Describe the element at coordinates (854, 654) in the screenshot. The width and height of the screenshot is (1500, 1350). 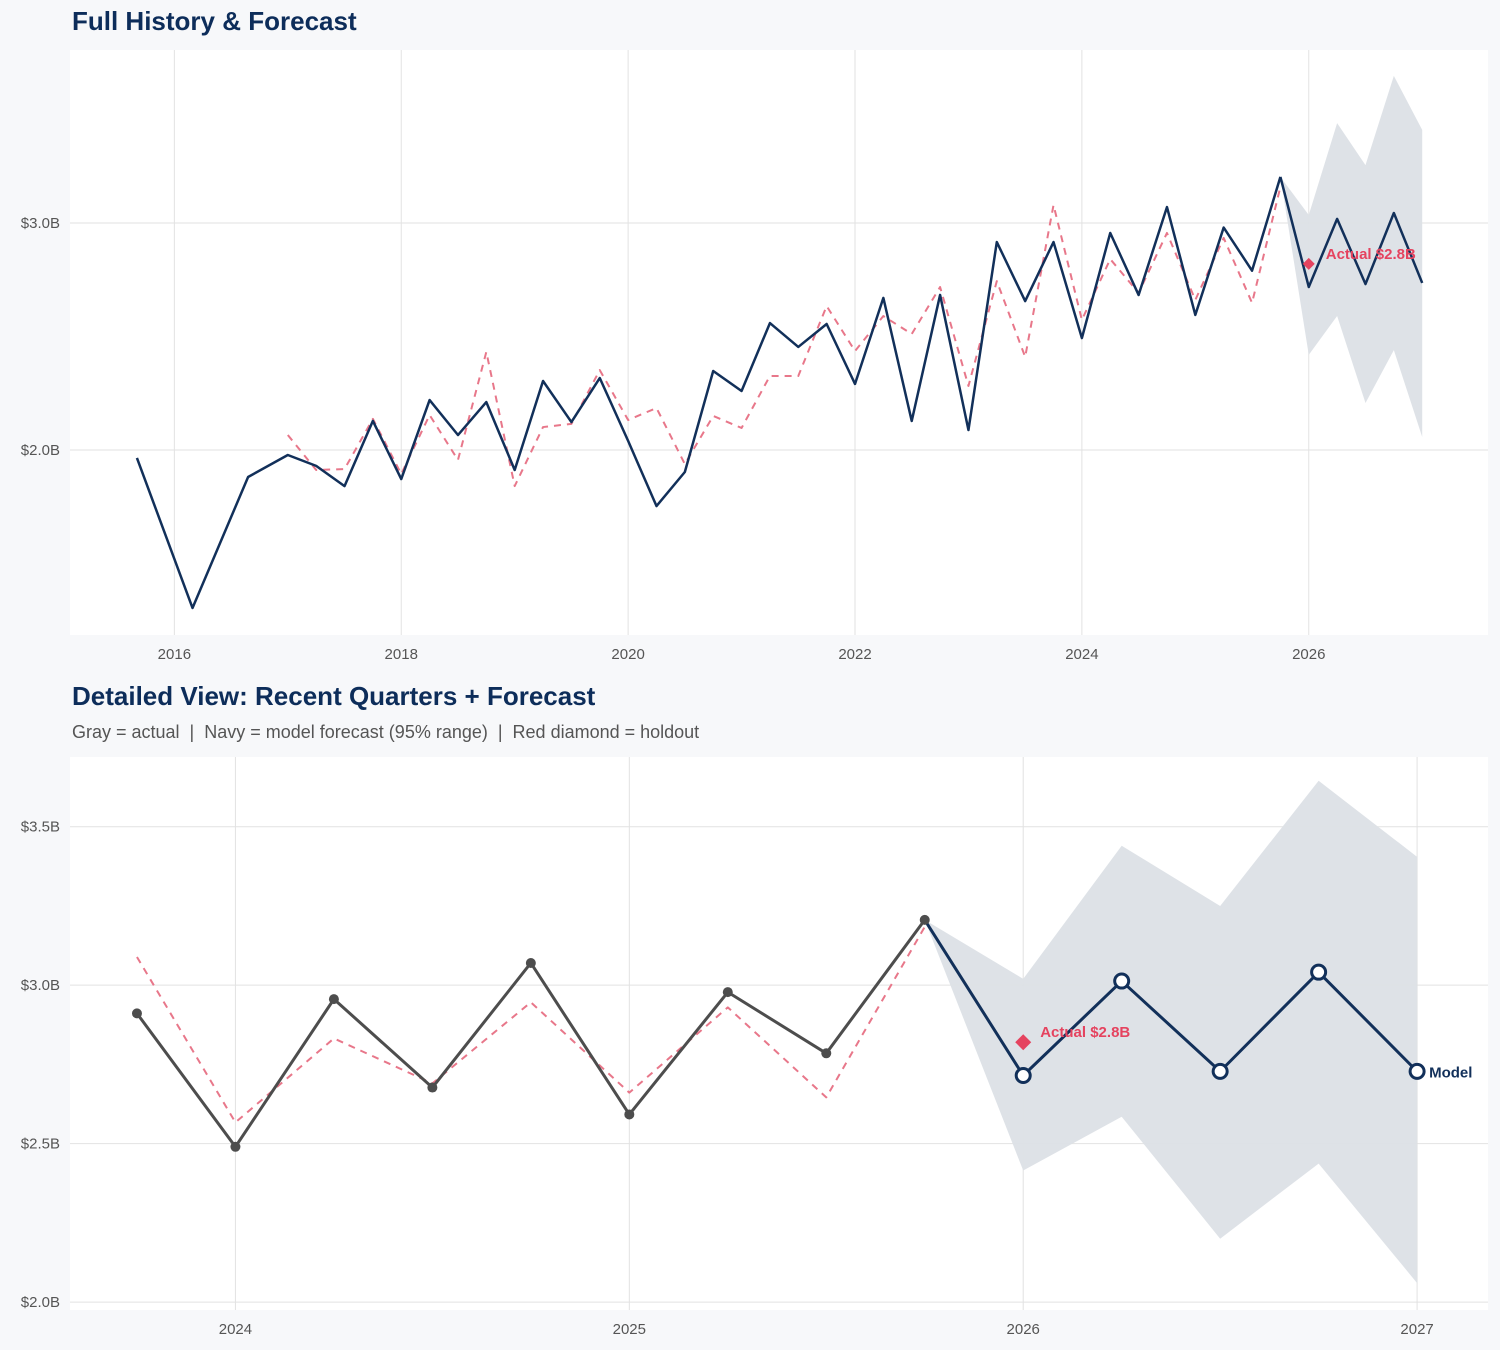
I see `x-tick-label: 2022` at that location.